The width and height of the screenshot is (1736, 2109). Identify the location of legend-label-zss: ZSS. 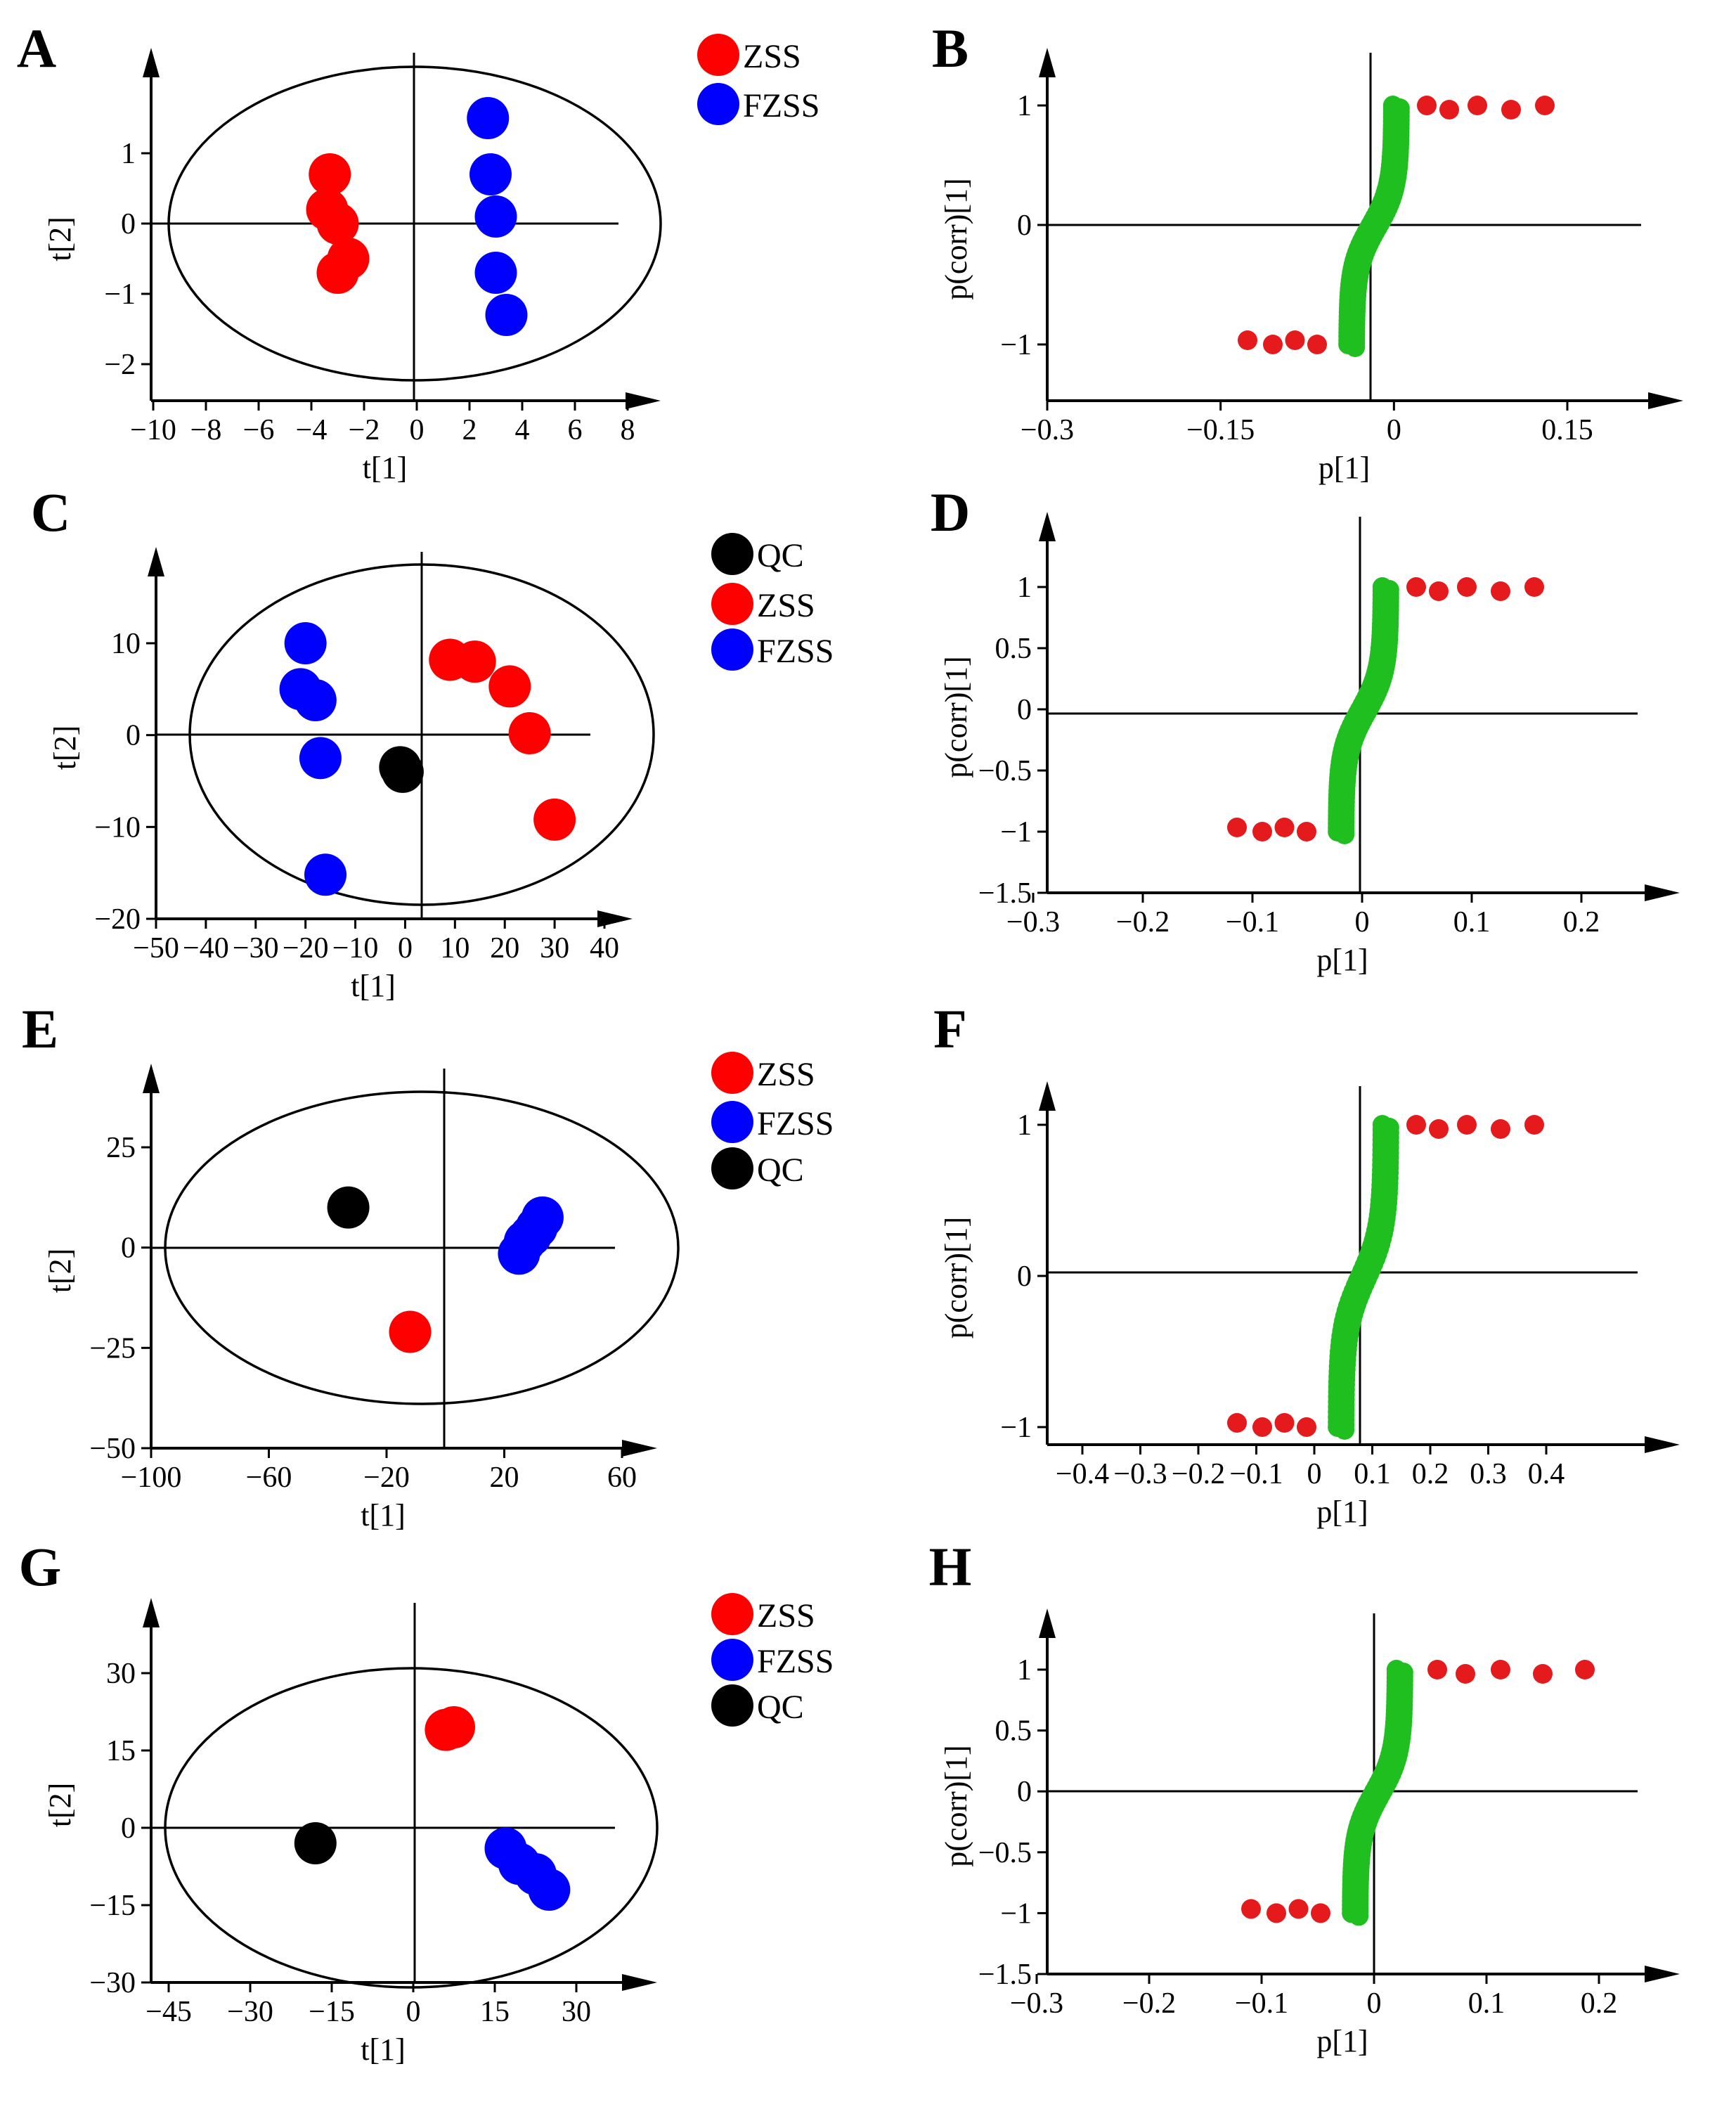
(786, 605).